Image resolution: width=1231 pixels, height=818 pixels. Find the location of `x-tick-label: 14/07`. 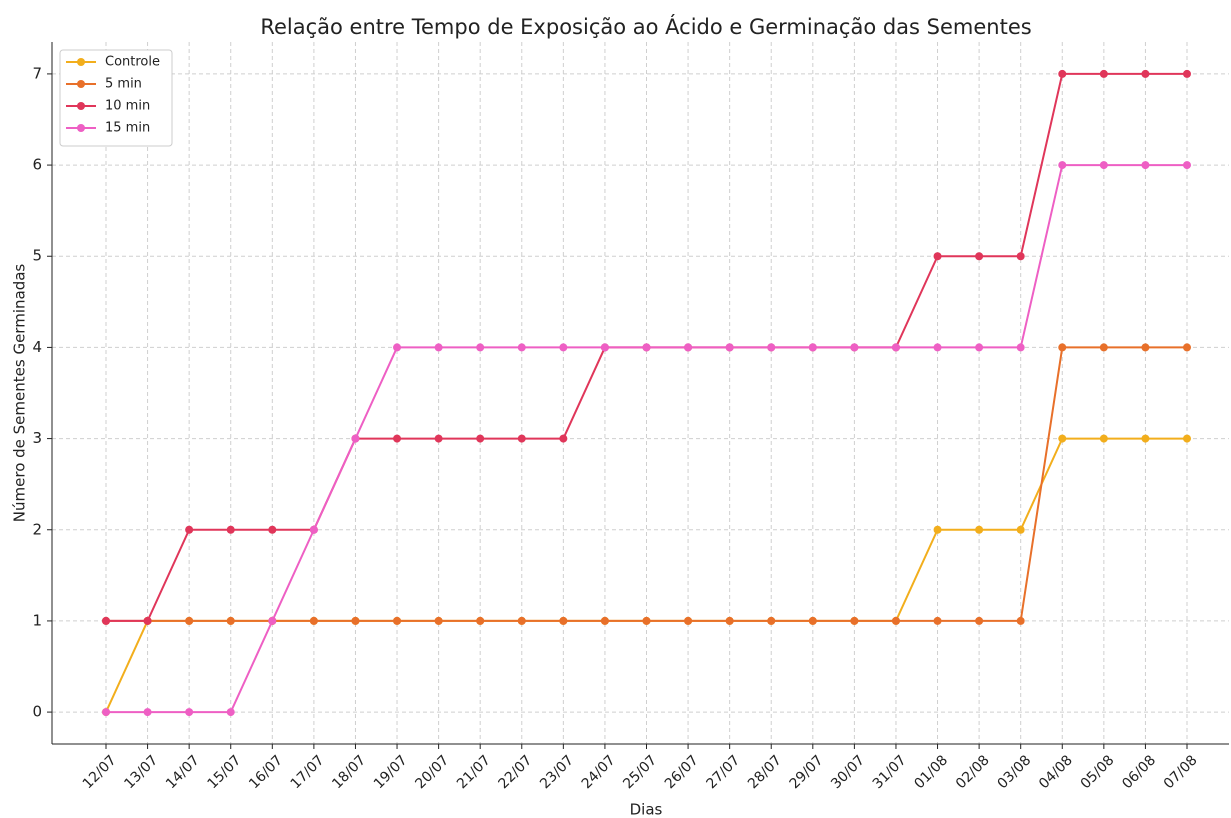

x-tick-label: 14/07 is located at coordinates (183, 772).